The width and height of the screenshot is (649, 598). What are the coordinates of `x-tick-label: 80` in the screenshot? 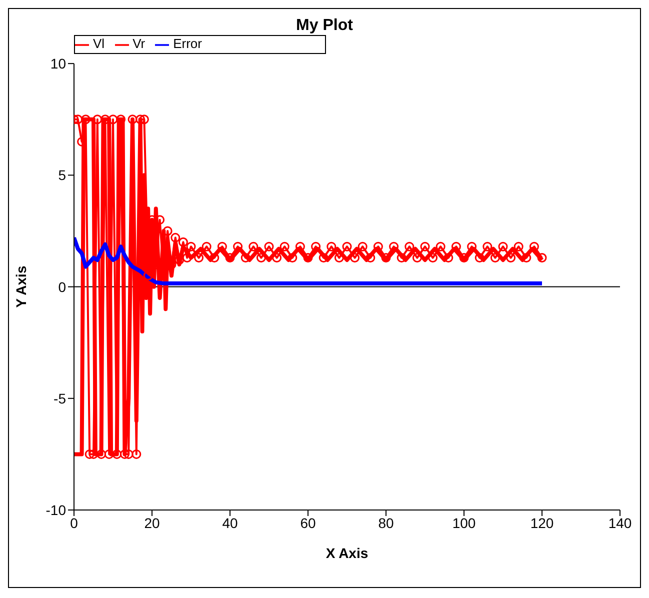 It's located at (386, 522).